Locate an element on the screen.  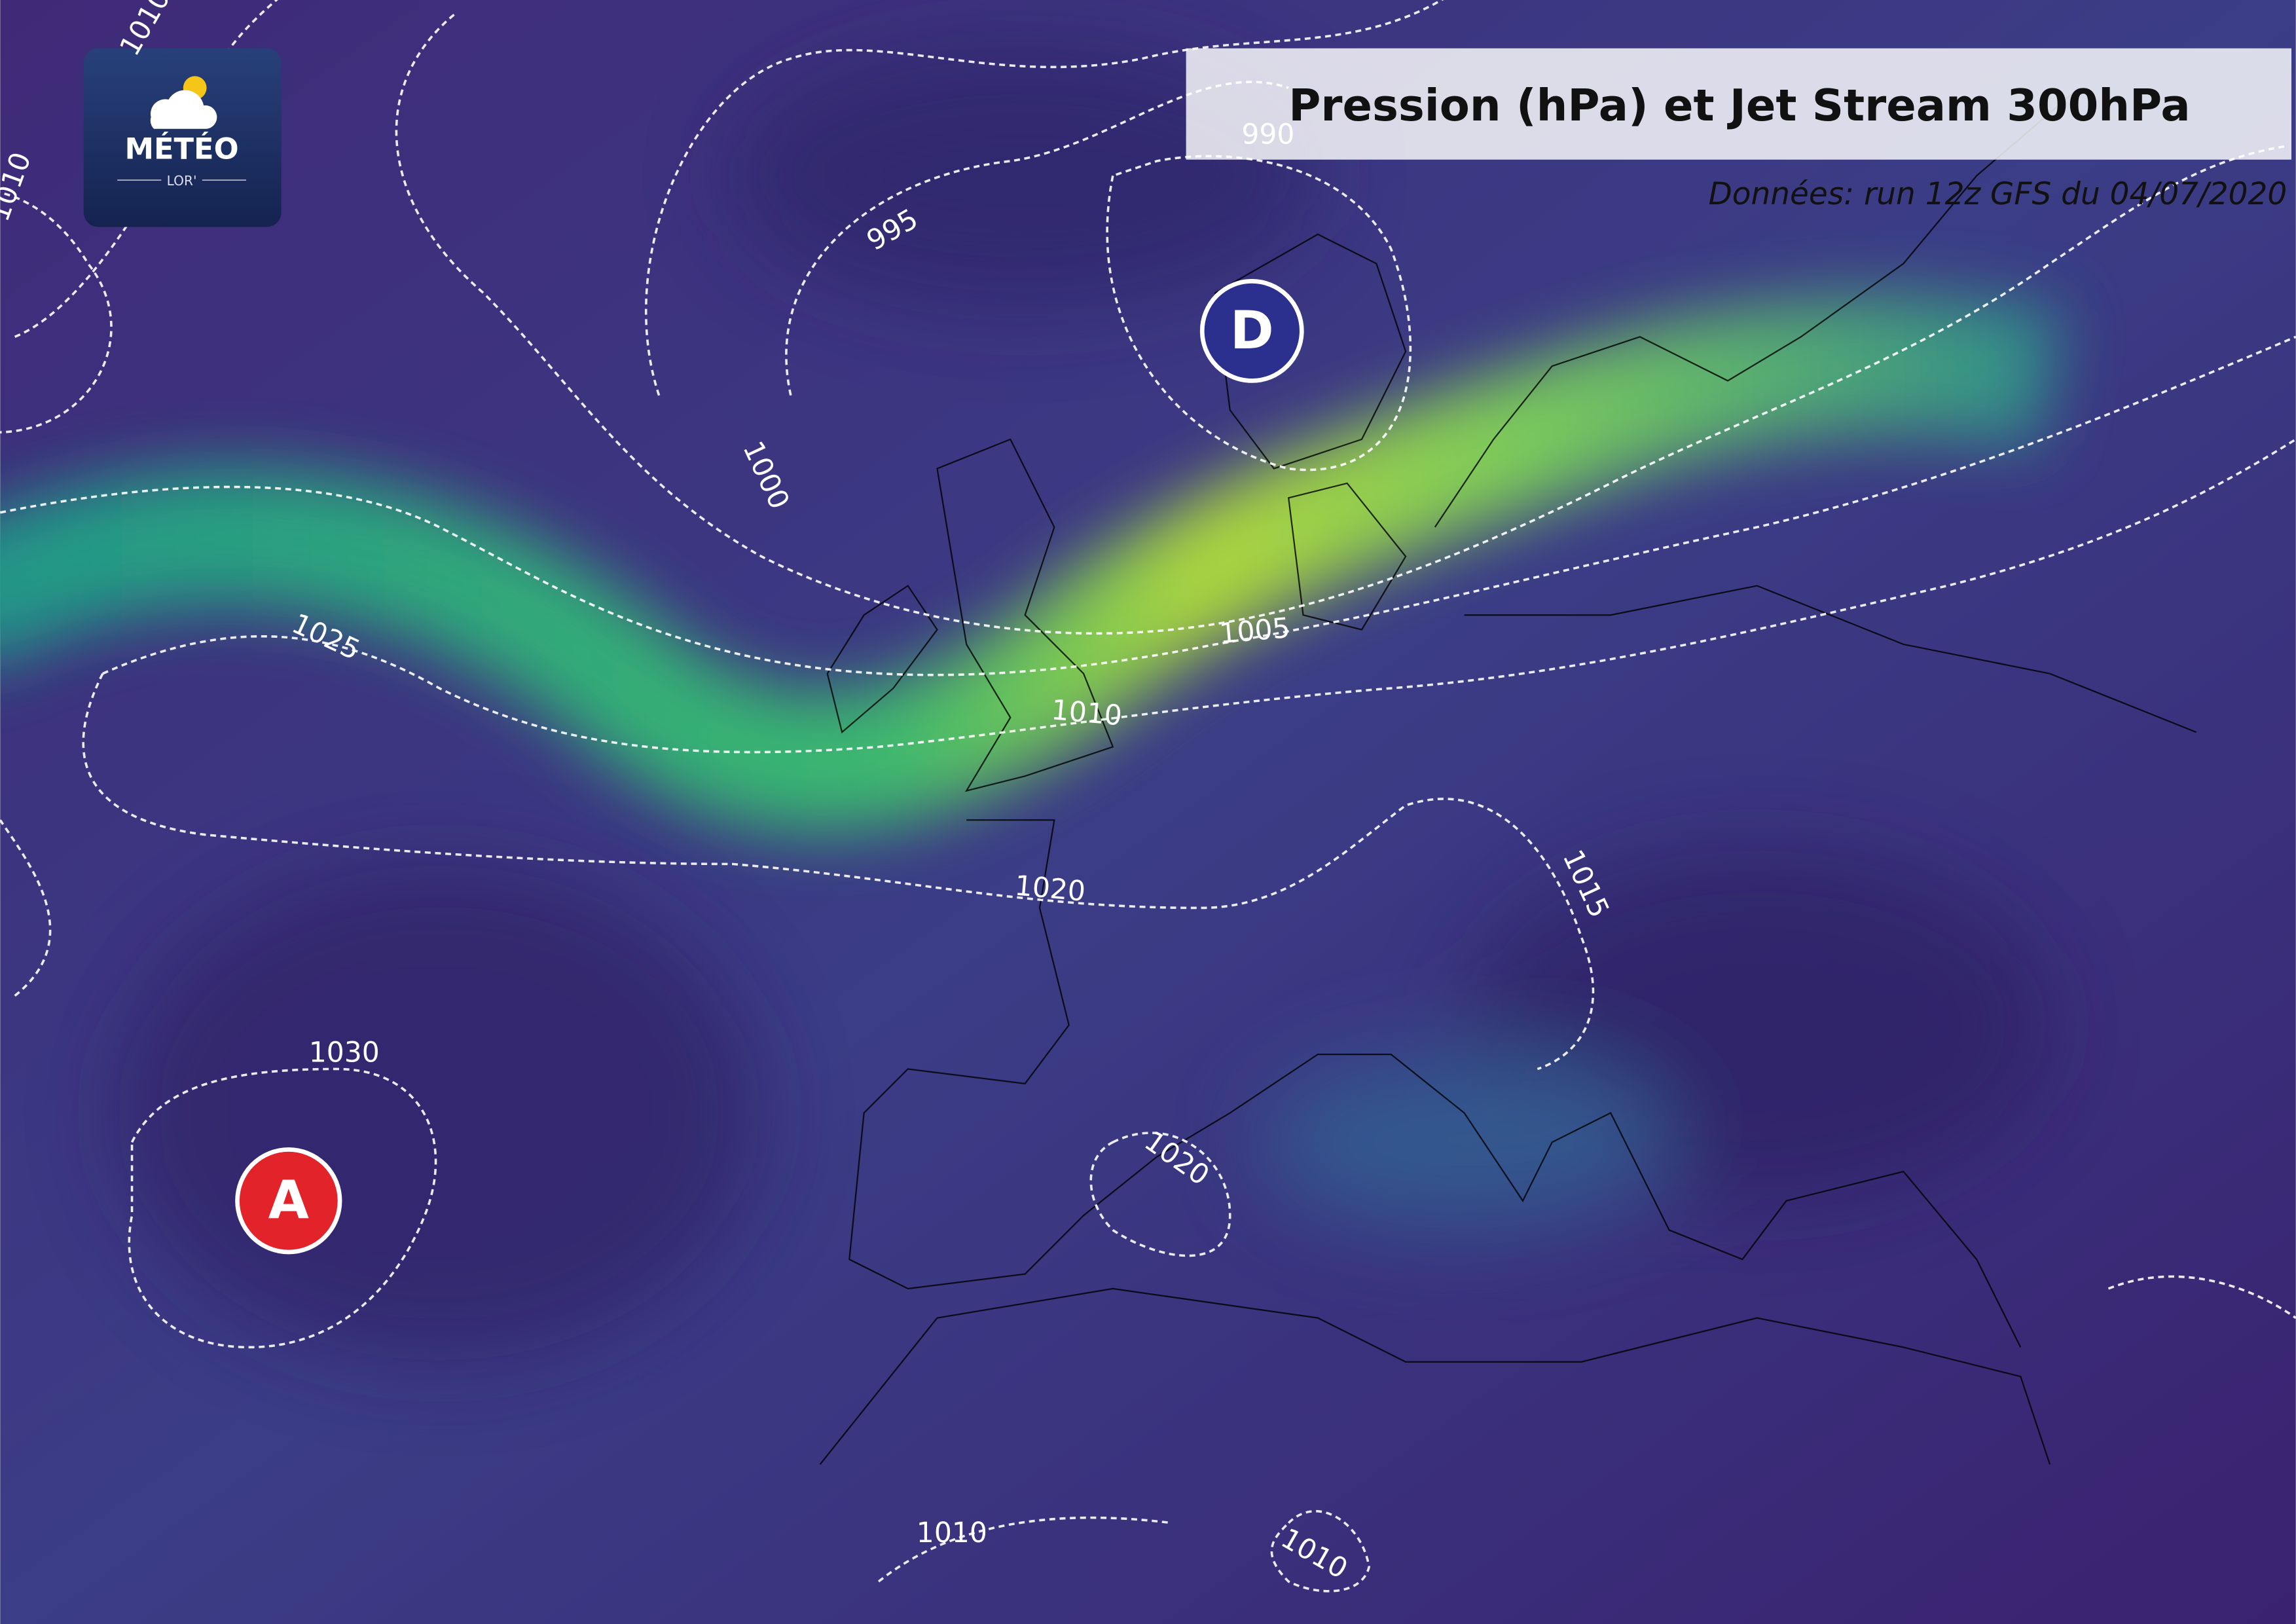
low-center: D is located at coordinates (1251, 331).